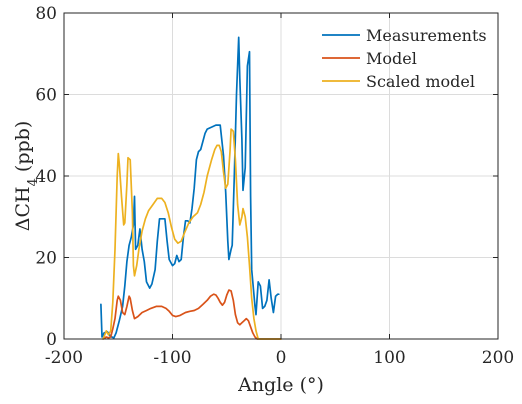 This screenshot has width=522, height=404. Describe the element at coordinates (46, 14) in the screenshot. I see `y-tick-label: 80` at that location.